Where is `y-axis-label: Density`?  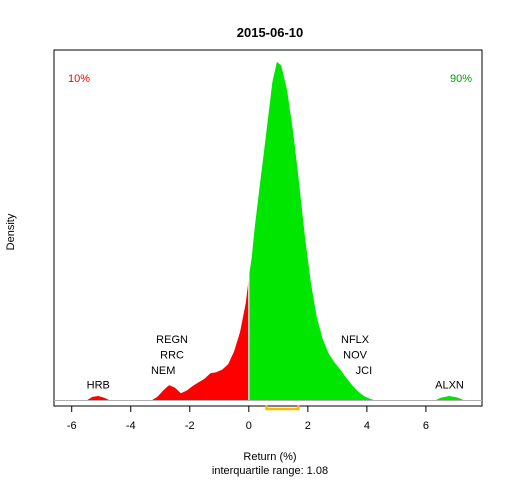
y-axis-label: Density is located at coordinates (11, 231).